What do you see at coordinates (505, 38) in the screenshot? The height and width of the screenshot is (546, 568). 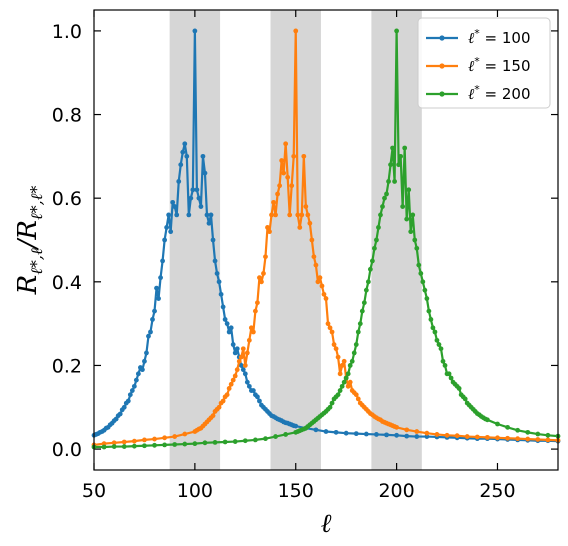 I see `legend-value: = 100` at bounding box center [505, 38].